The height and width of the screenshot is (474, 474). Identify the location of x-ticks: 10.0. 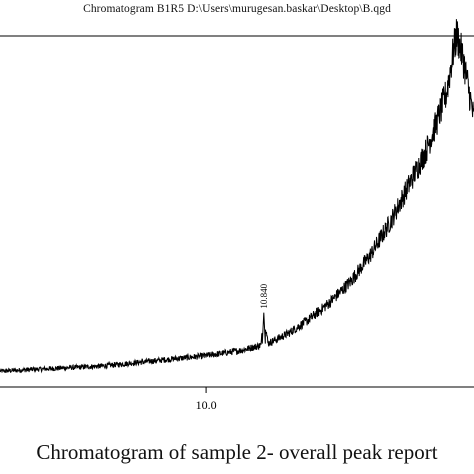
(206, 399).